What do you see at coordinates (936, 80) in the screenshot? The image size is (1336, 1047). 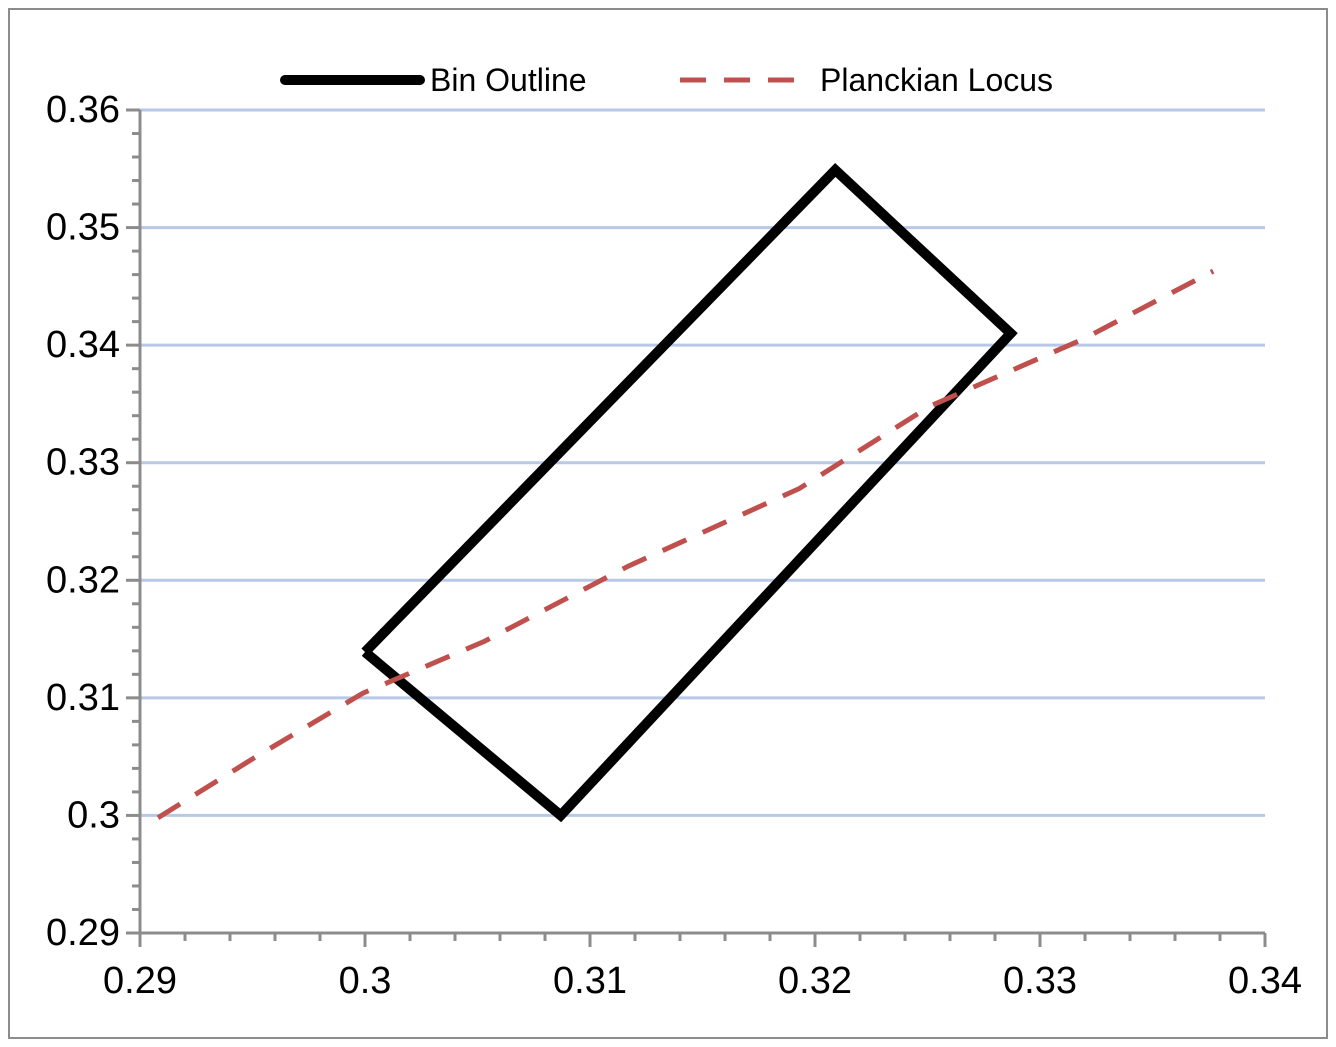 I see `legend-label-planckian-locus: Planckian Locus` at bounding box center [936, 80].